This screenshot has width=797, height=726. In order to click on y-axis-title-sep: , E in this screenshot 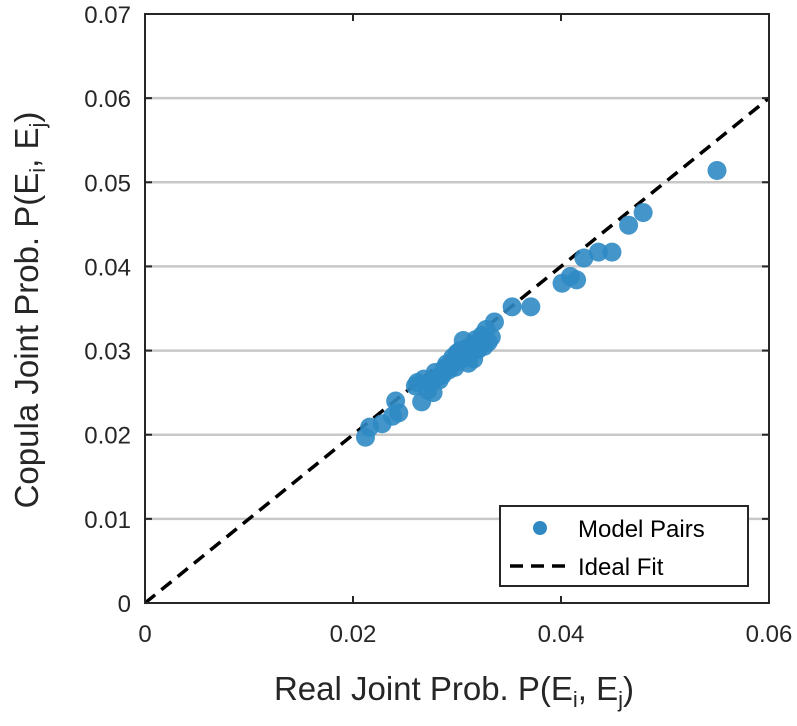, I will do `click(26, 147)`.